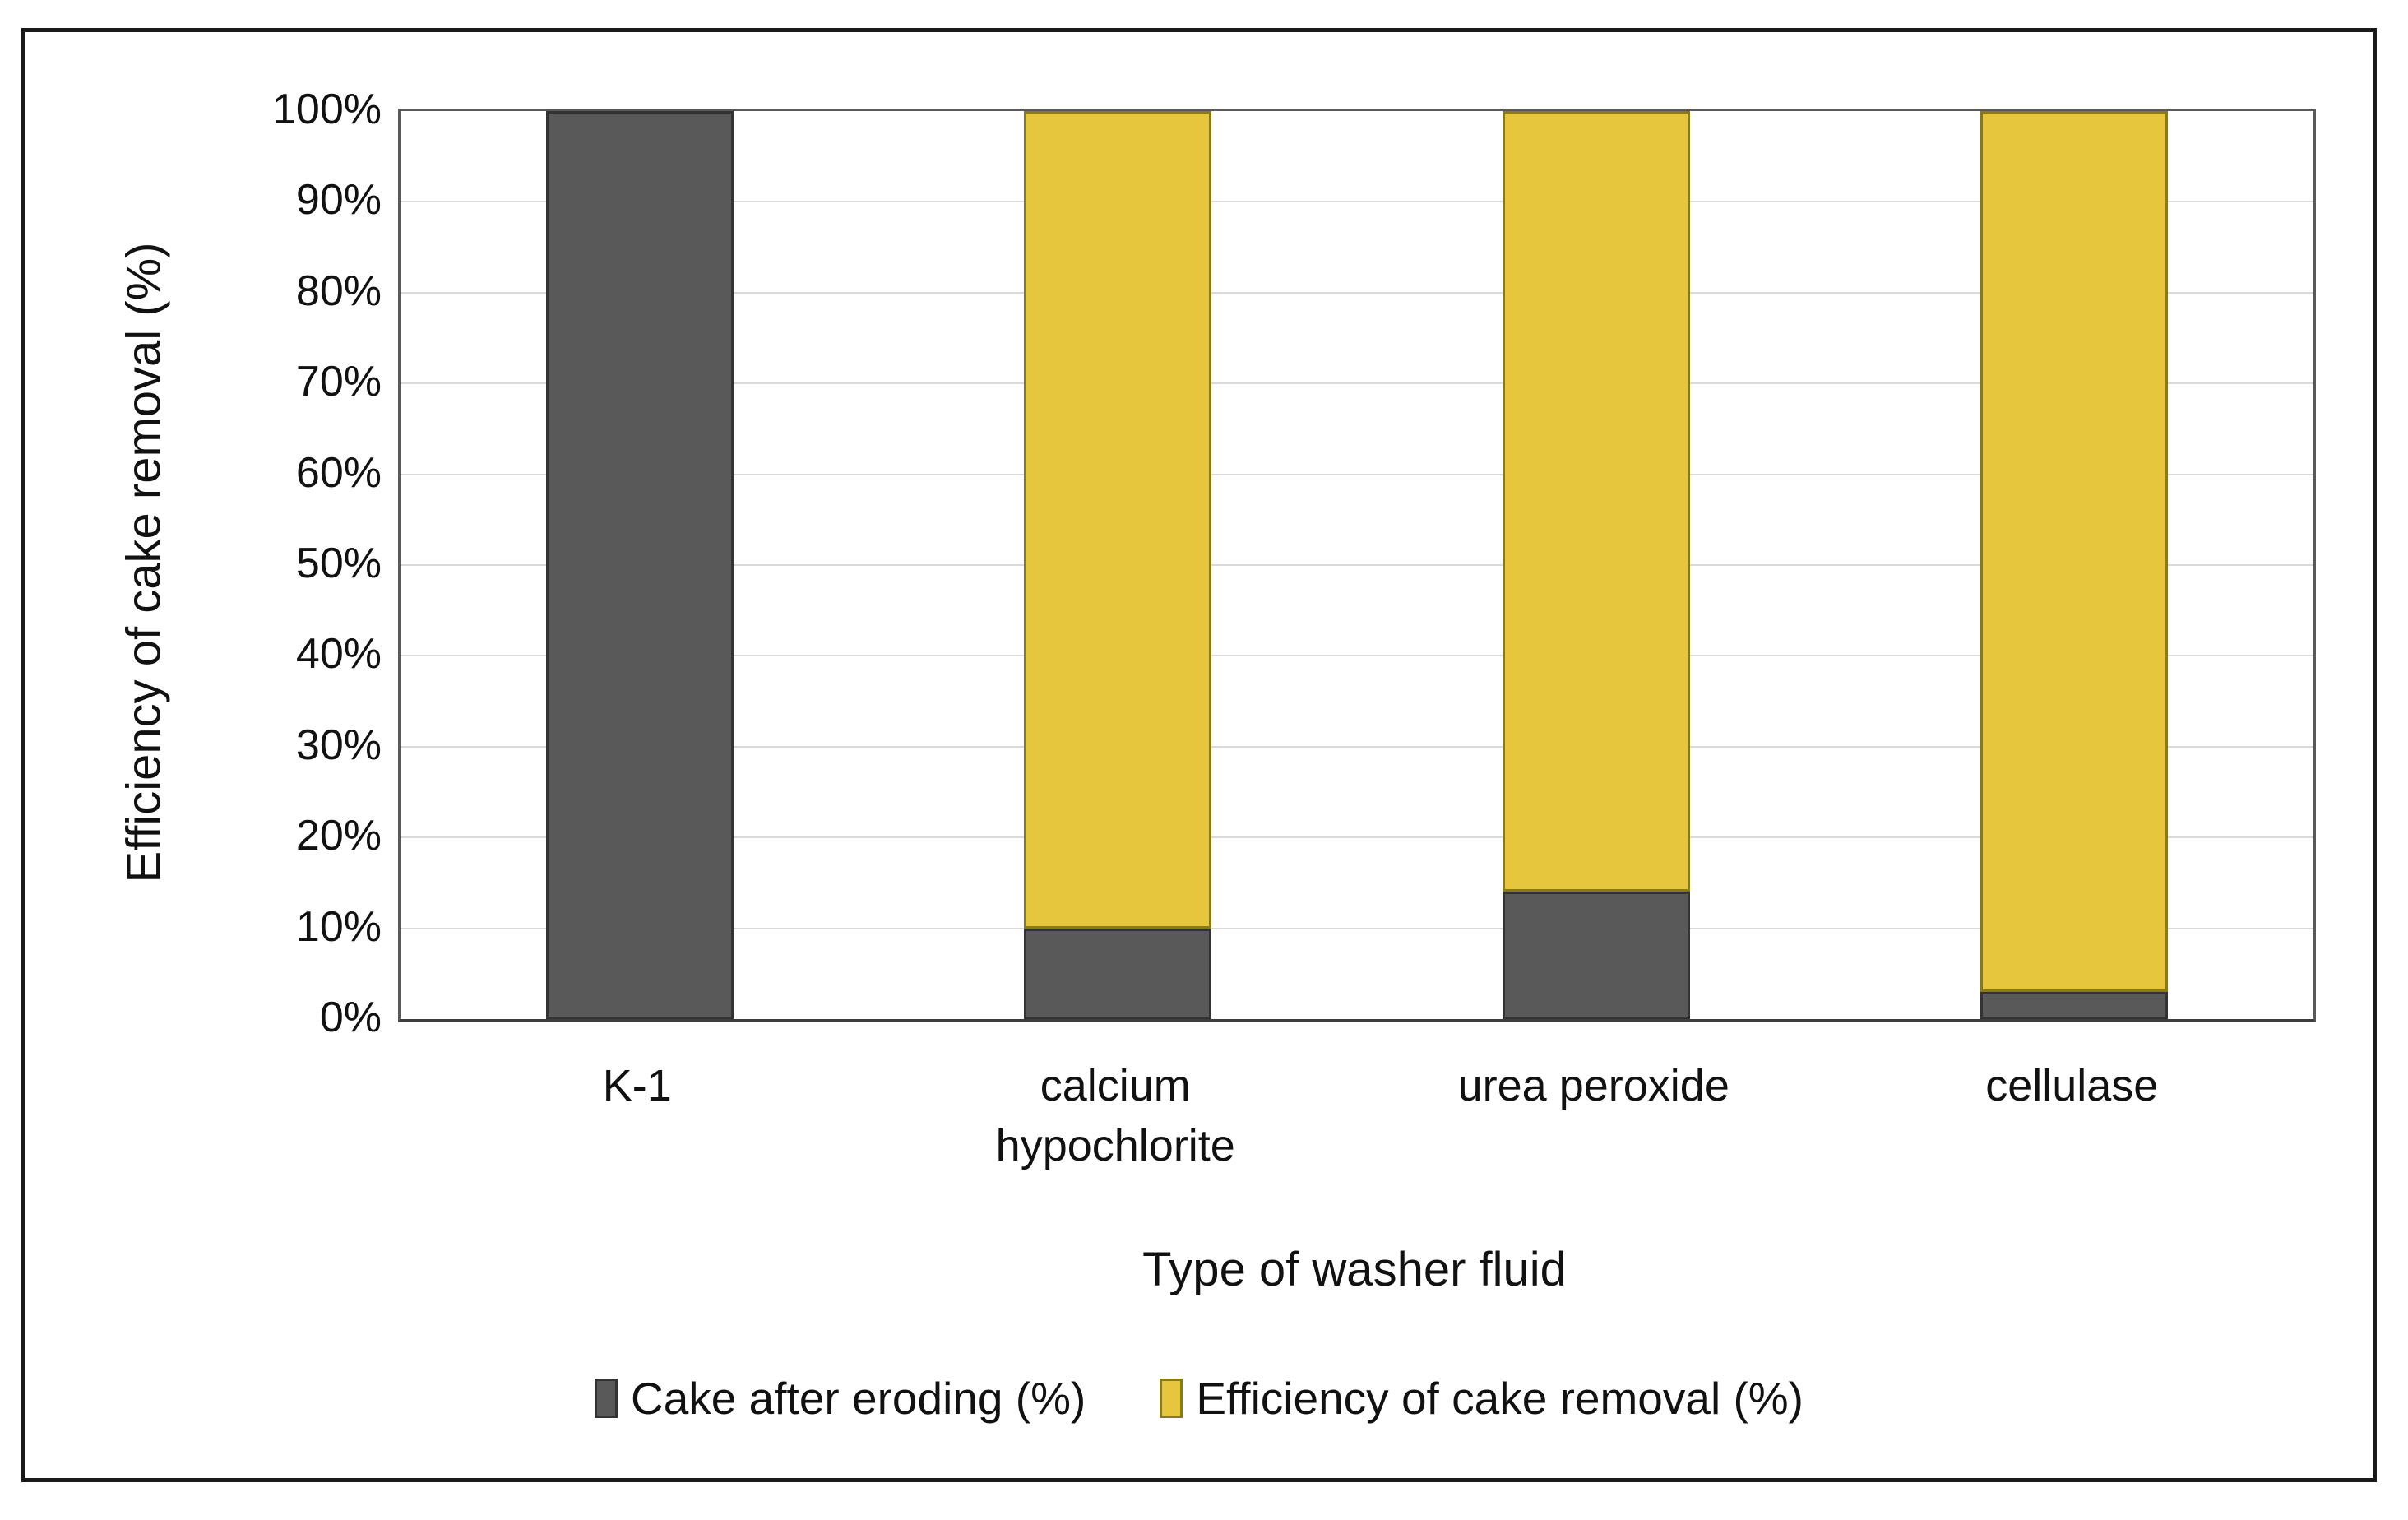 The image size is (2408, 1520). What do you see at coordinates (338, 654) in the screenshot?
I see `y-tick-label-40: 40%` at bounding box center [338, 654].